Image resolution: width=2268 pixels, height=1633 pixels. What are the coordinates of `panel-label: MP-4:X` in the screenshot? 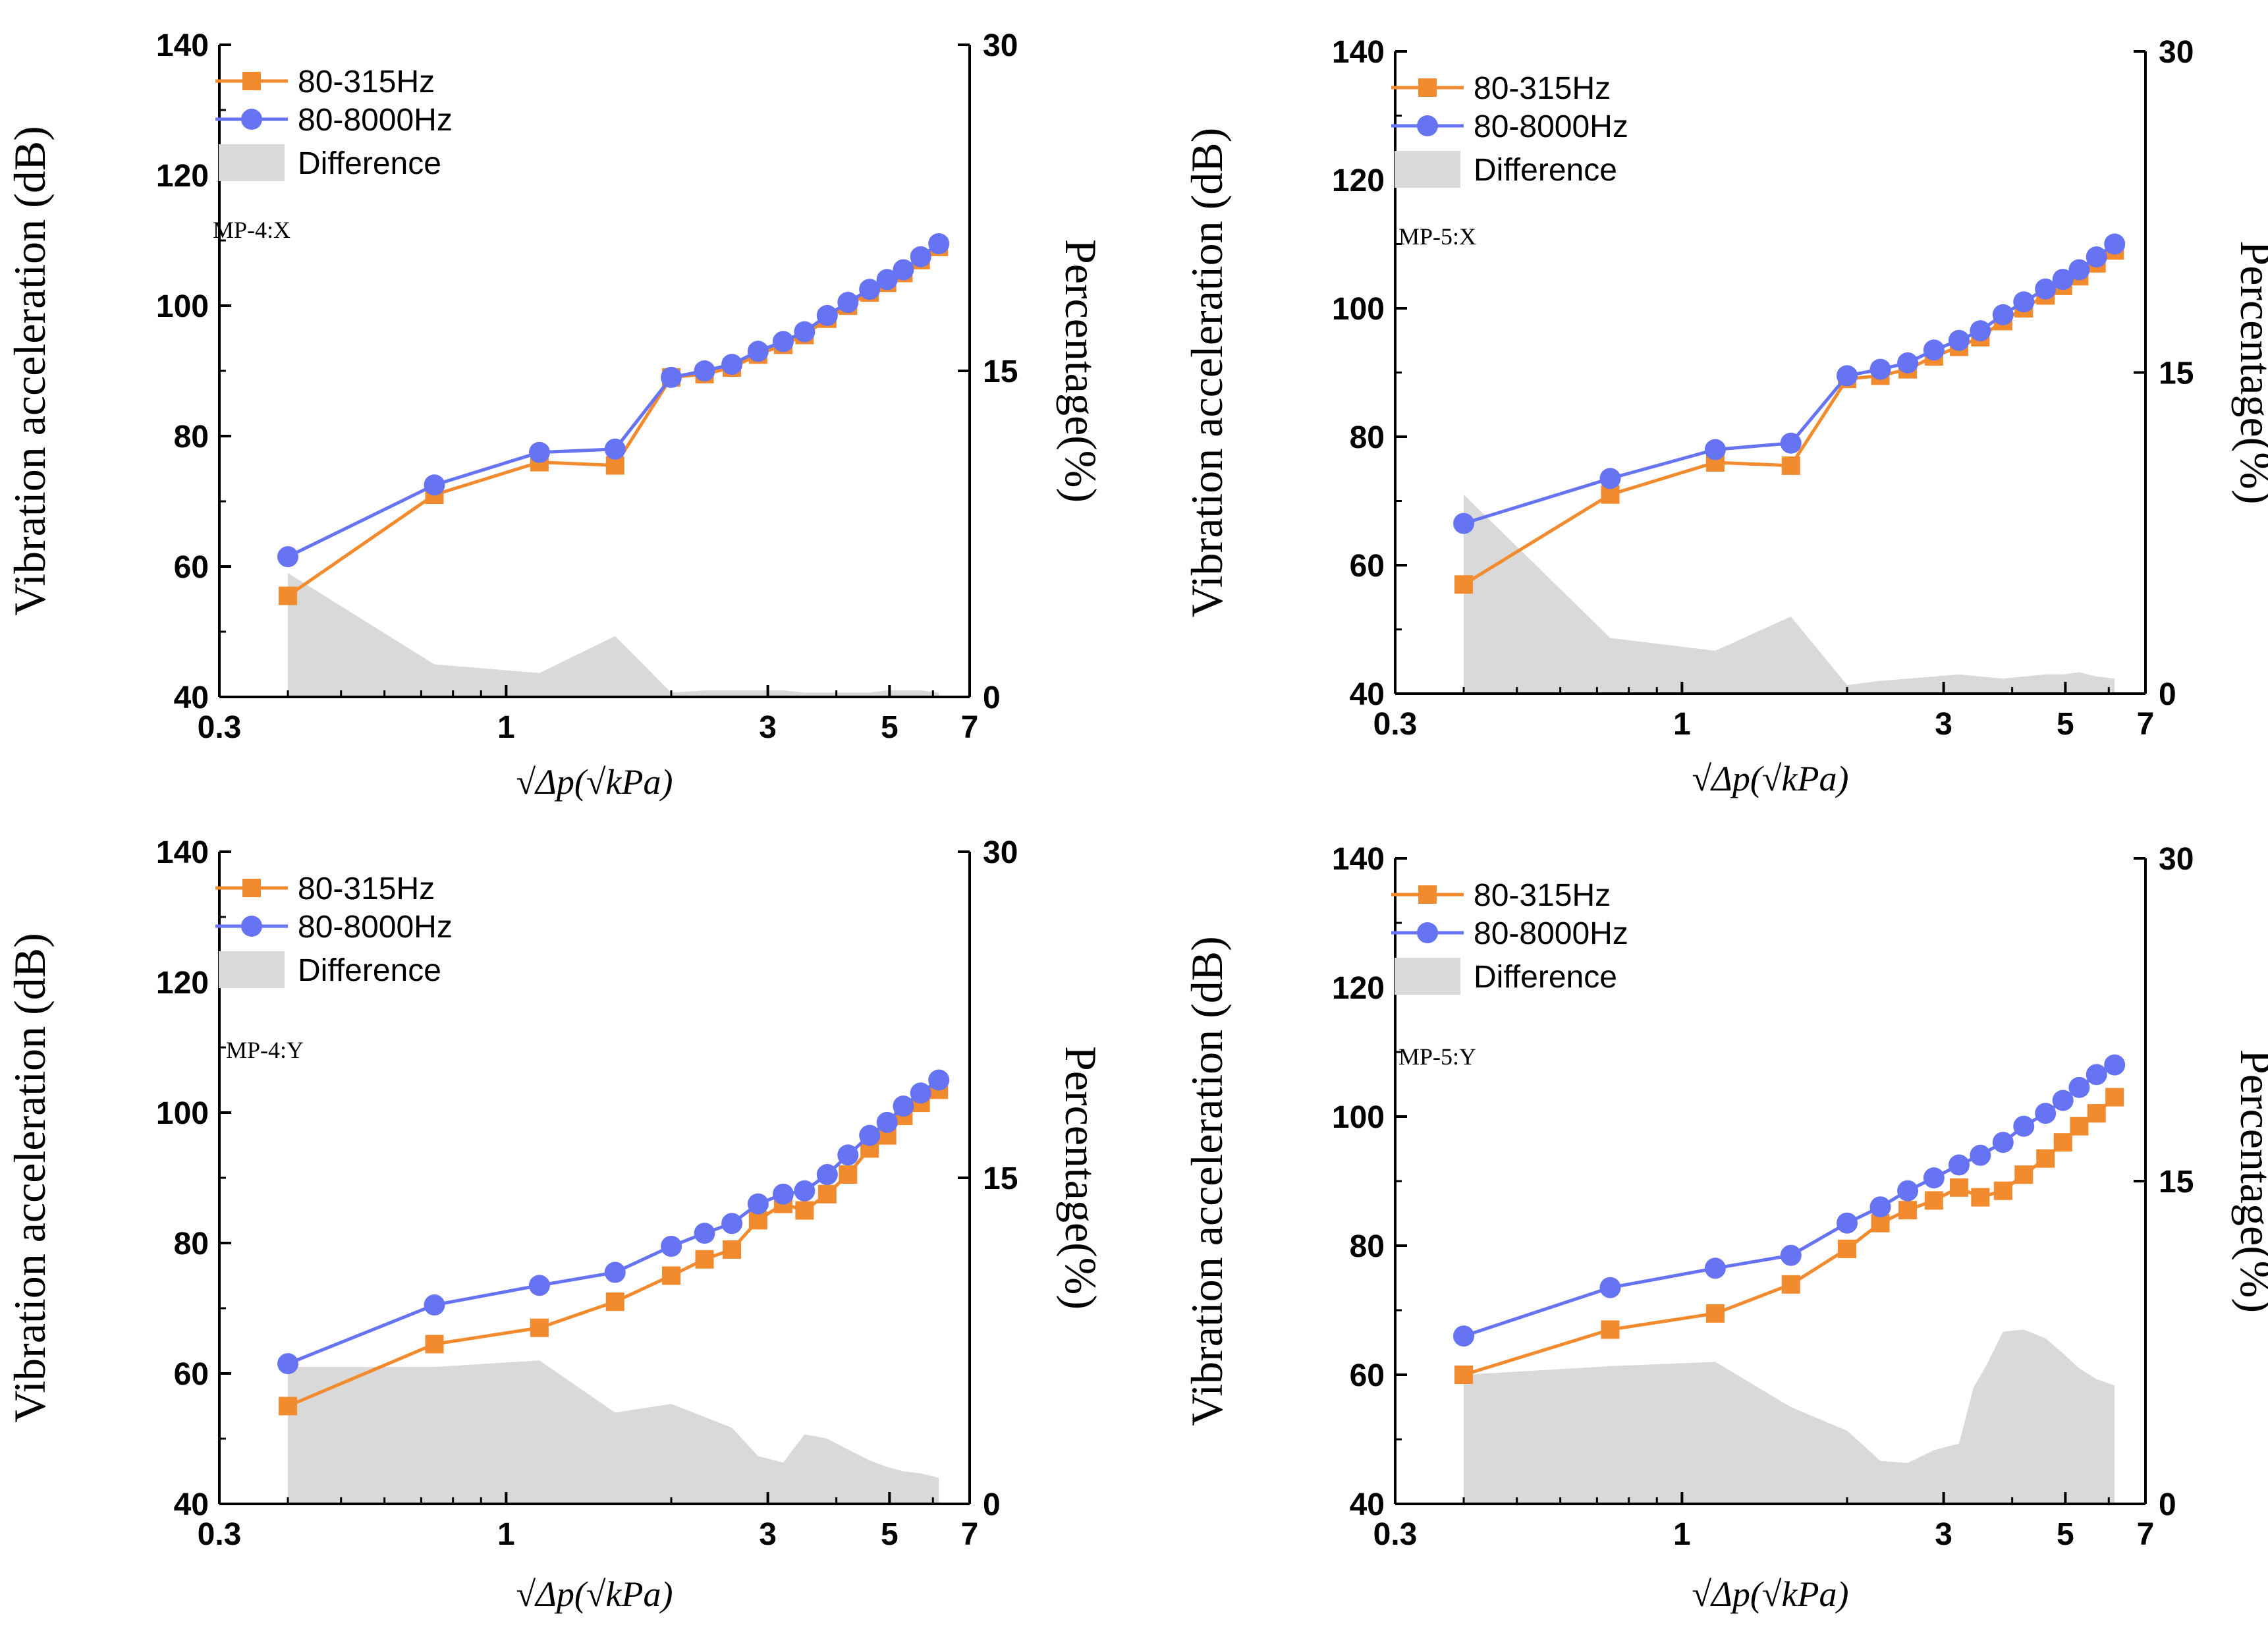 It's located at (251, 230).